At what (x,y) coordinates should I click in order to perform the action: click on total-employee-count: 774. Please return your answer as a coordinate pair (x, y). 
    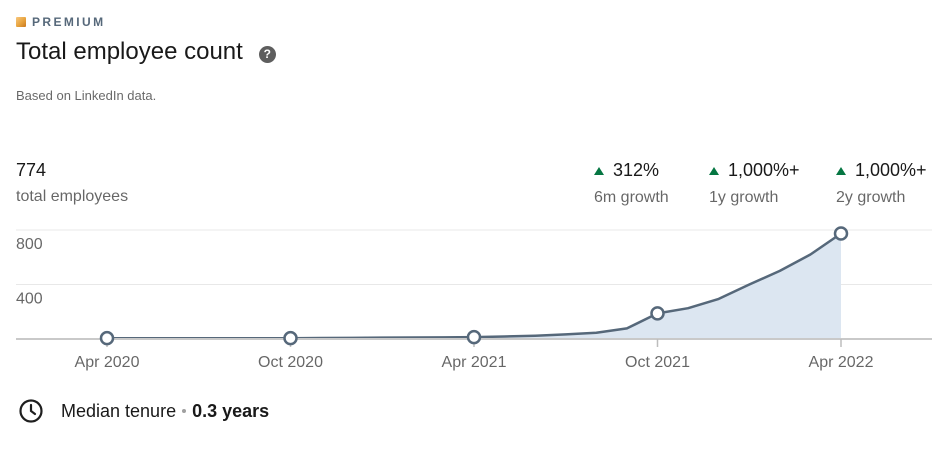
    Looking at the image, I should click on (31, 170).